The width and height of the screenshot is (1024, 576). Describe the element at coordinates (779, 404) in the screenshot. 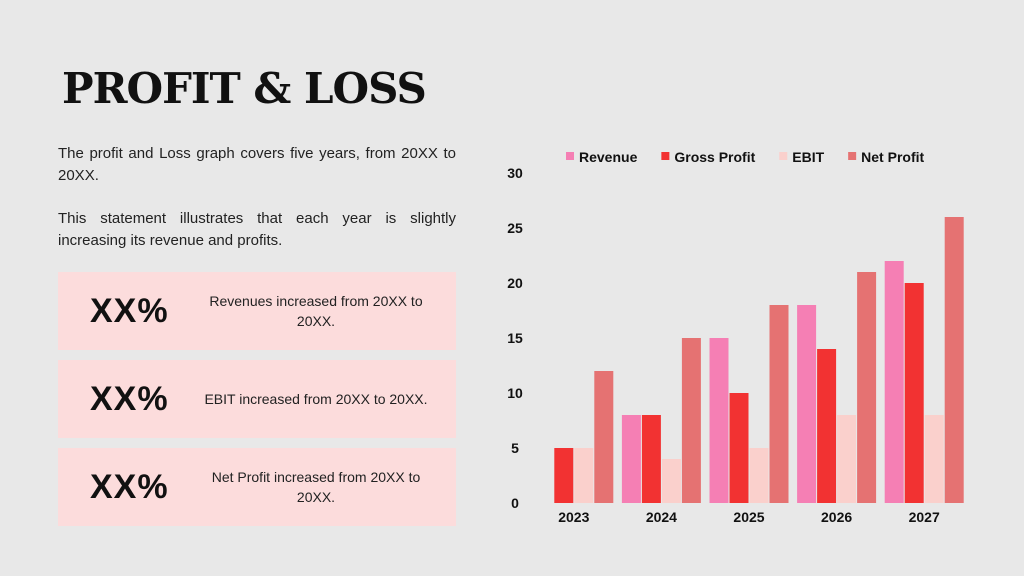

I see `bar-net-profit-2025` at that location.